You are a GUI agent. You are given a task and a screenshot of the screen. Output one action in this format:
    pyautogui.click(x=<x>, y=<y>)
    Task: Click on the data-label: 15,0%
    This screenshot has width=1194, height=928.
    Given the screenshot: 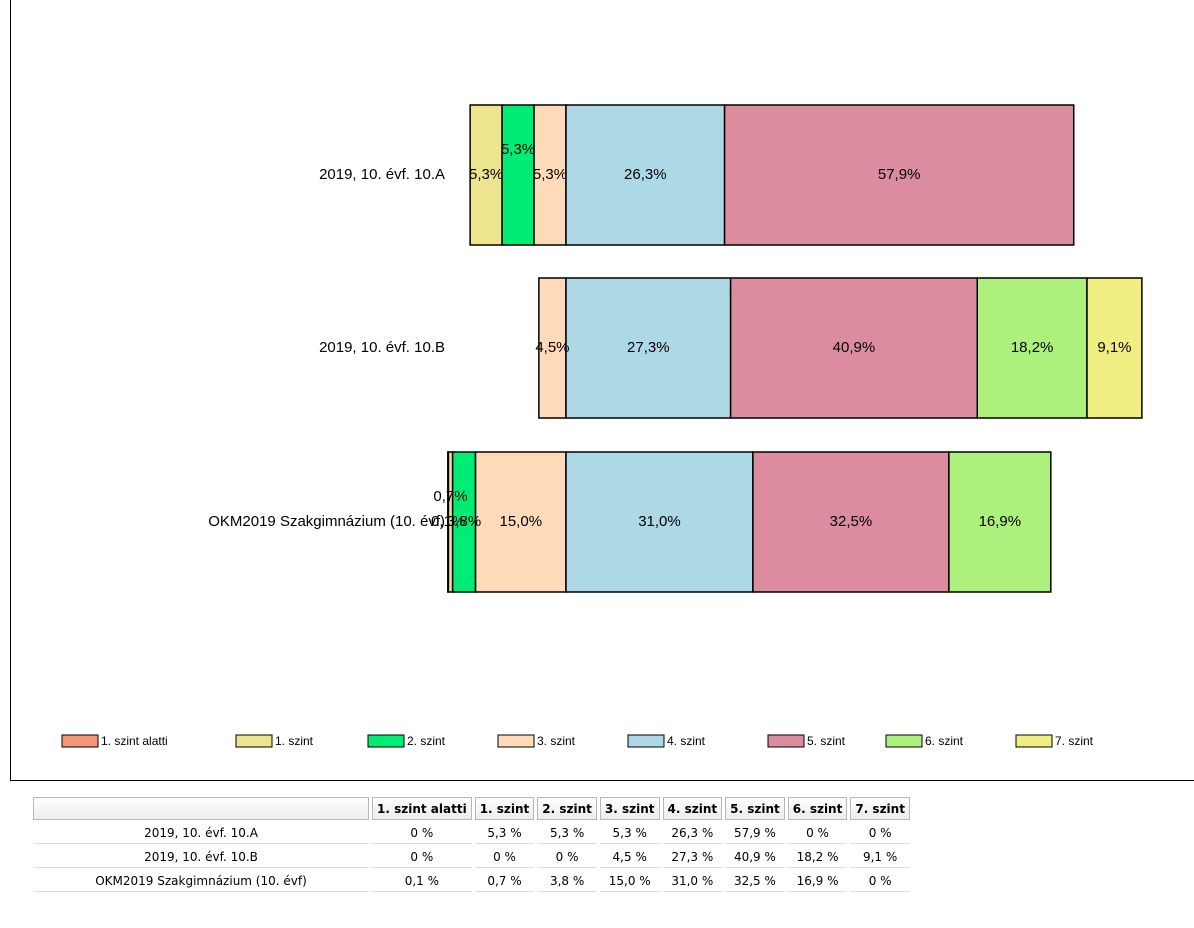 What is the action you would take?
    pyautogui.click(x=521, y=521)
    